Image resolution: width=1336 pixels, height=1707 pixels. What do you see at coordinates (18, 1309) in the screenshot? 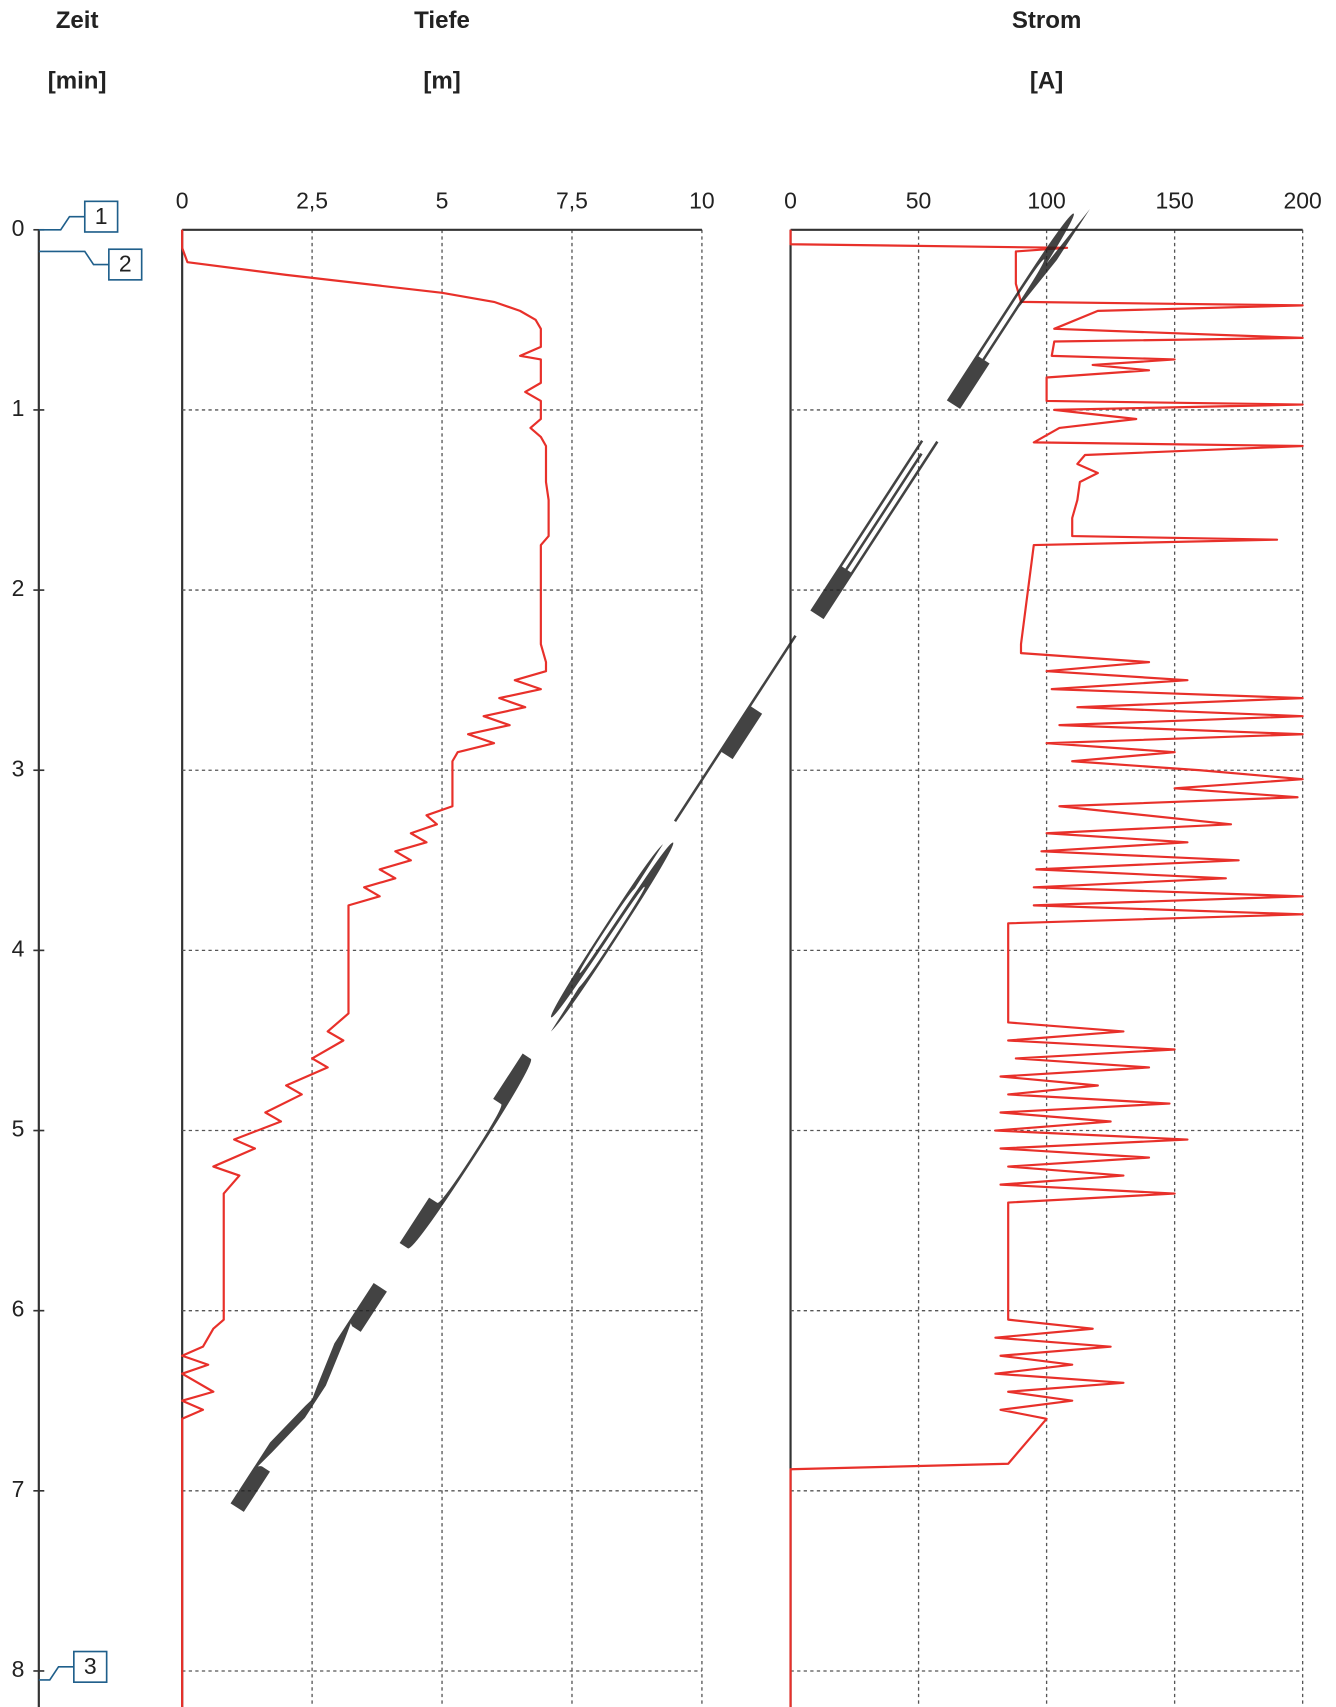
I see `time-tick-label: 6` at bounding box center [18, 1309].